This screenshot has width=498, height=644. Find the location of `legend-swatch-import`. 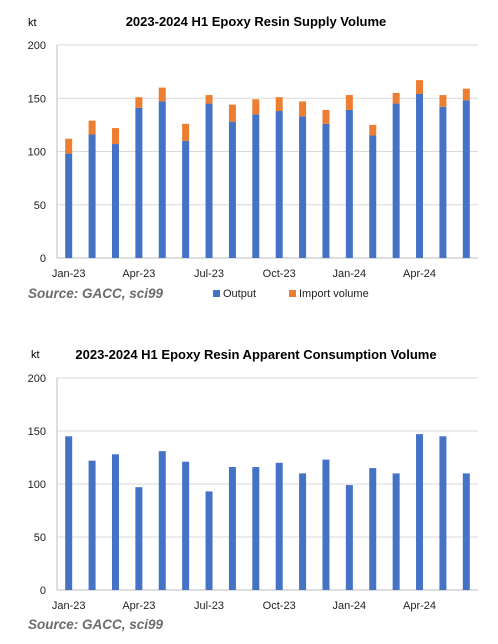

legend-swatch-import is located at coordinates (292, 293).